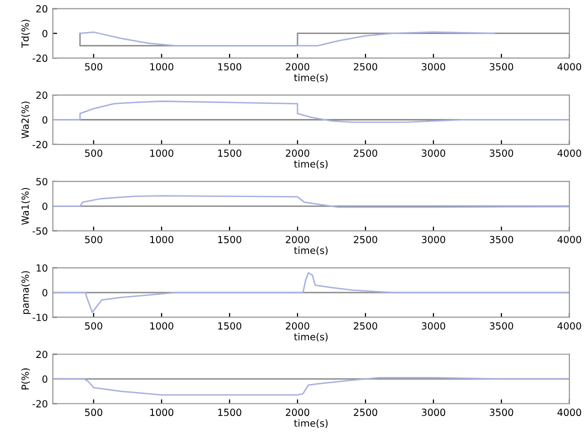 Image resolution: width=587 pixels, height=434 pixels. What do you see at coordinates (42, 182) in the screenshot?
I see `y-tick-label: 50` at bounding box center [42, 182].